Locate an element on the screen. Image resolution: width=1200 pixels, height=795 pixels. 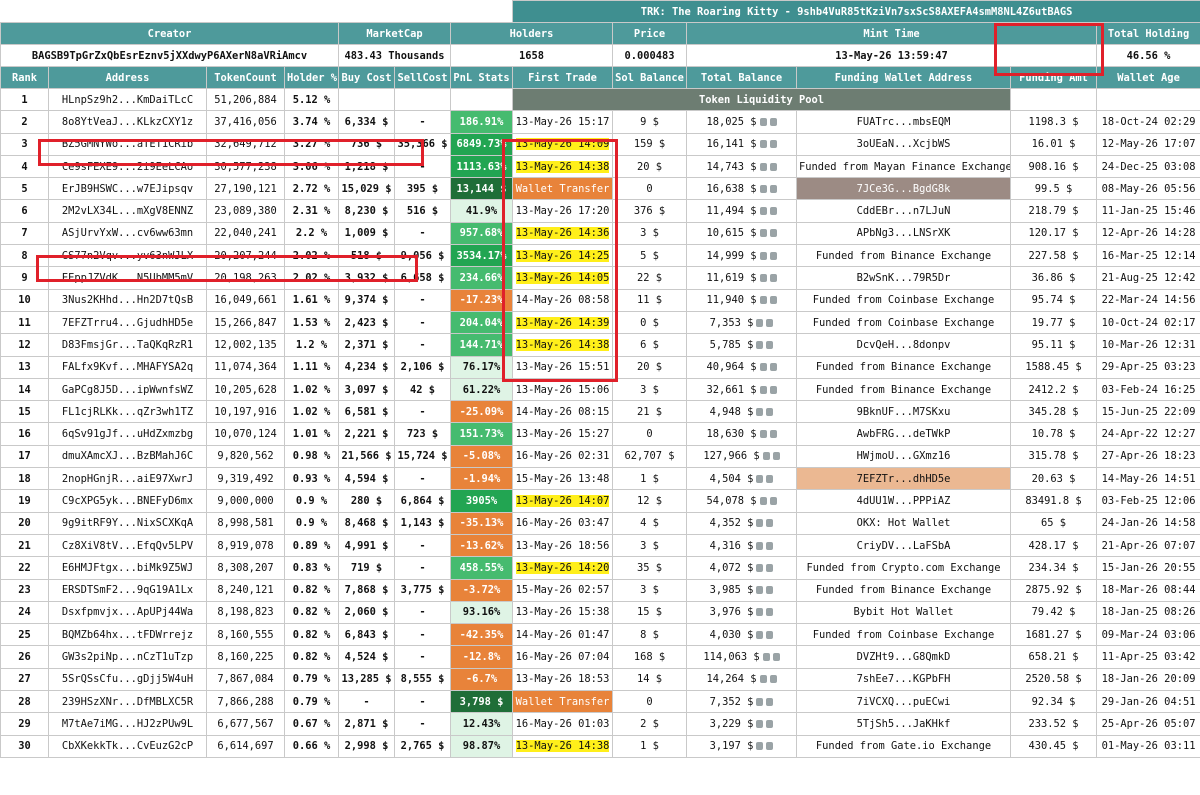
first-trade-text: 15-May-26 02:57 is located at coordinates (562, 590).